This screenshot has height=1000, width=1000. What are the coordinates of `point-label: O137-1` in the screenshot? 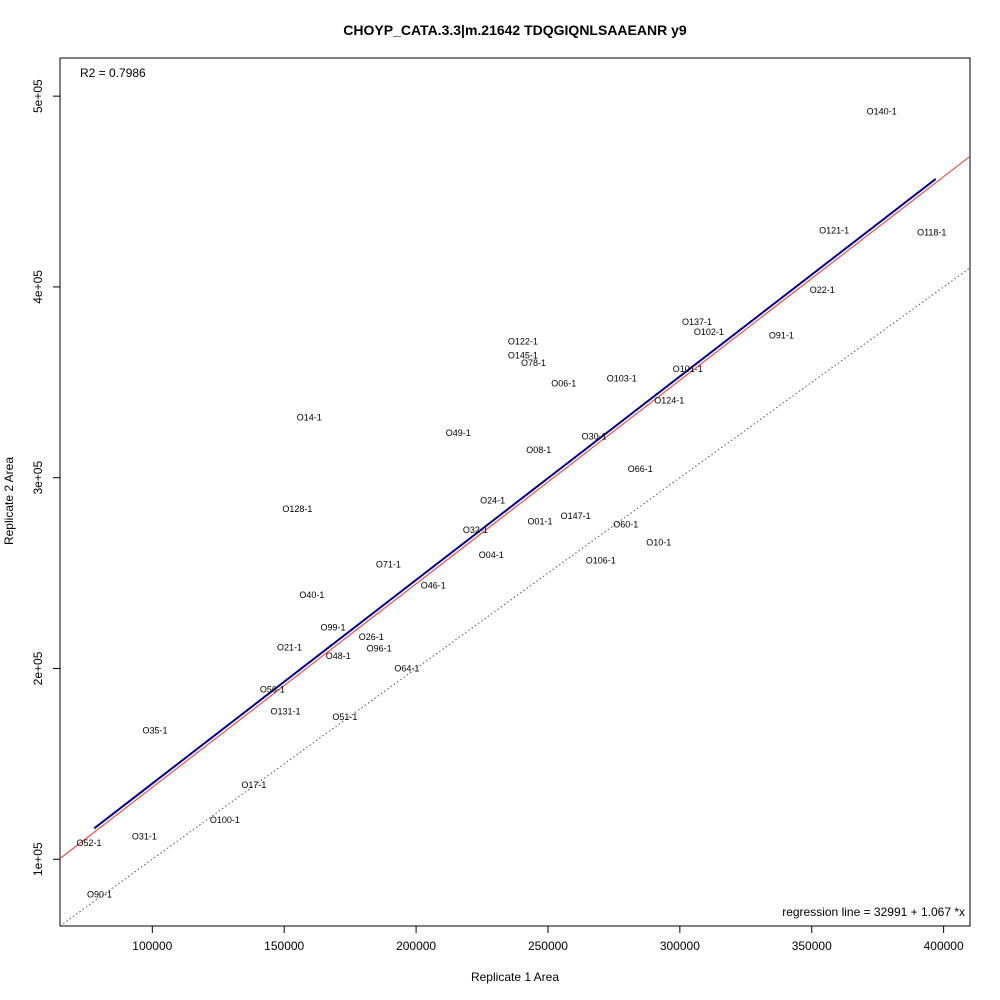 It's located at (697, 322).